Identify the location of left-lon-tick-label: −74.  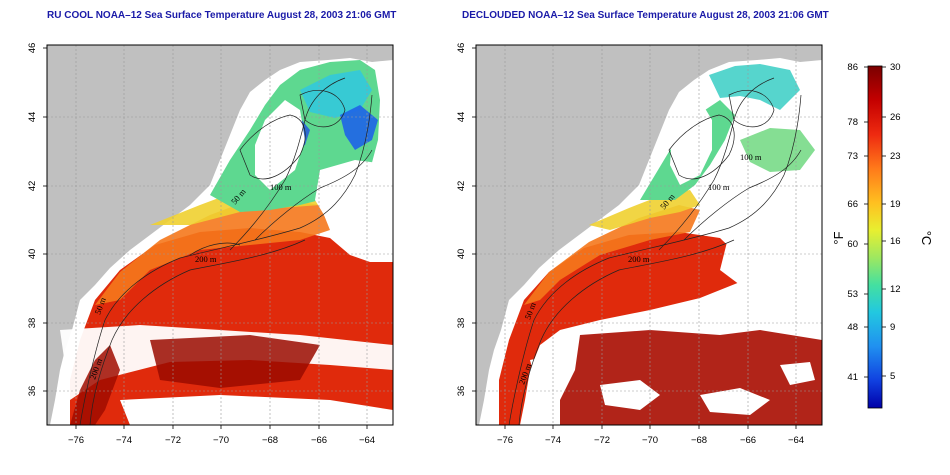
(124, 440).